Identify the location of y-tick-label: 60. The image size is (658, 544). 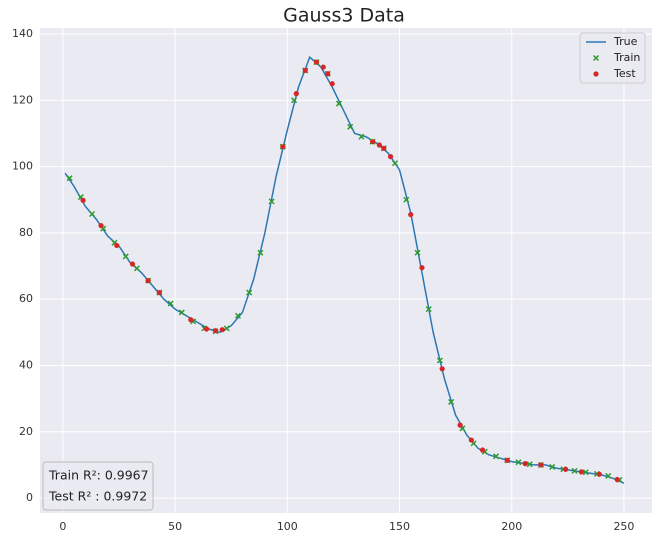
(26, 298).